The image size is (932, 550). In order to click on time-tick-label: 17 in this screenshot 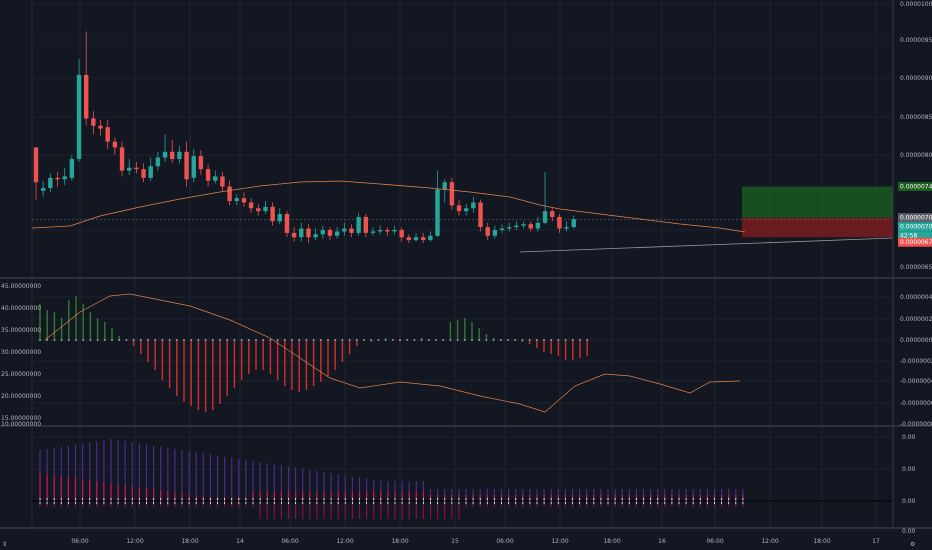, I will do `click(876, 541)`.